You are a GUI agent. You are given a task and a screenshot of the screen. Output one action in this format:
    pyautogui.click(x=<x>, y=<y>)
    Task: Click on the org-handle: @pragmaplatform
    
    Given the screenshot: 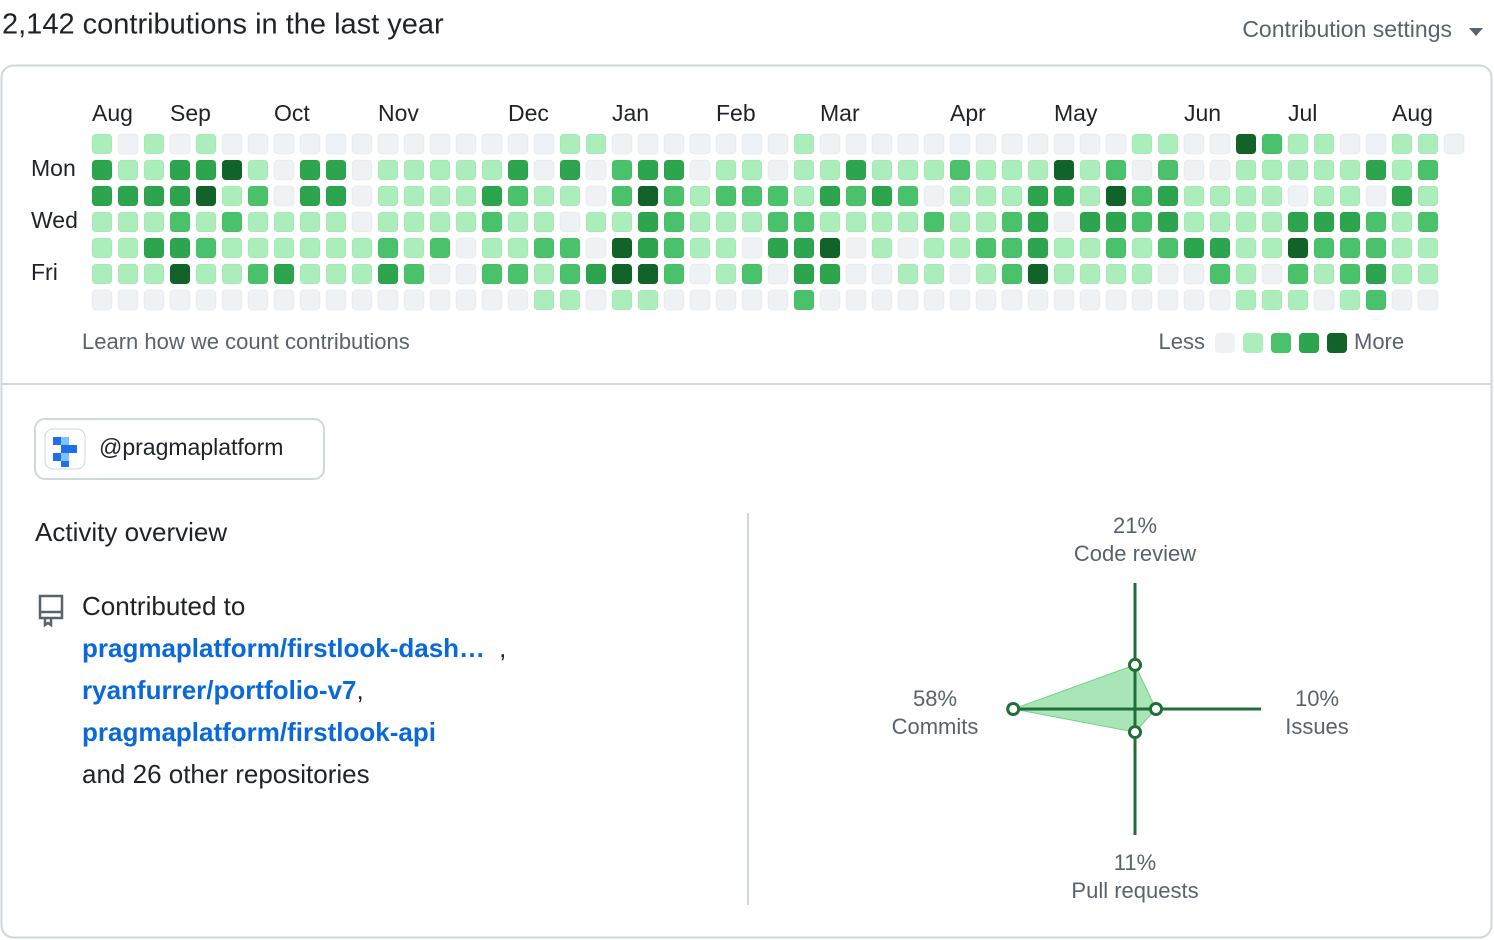 What is the action you would take?
    pyautogui.click(x=191, y=447)
    